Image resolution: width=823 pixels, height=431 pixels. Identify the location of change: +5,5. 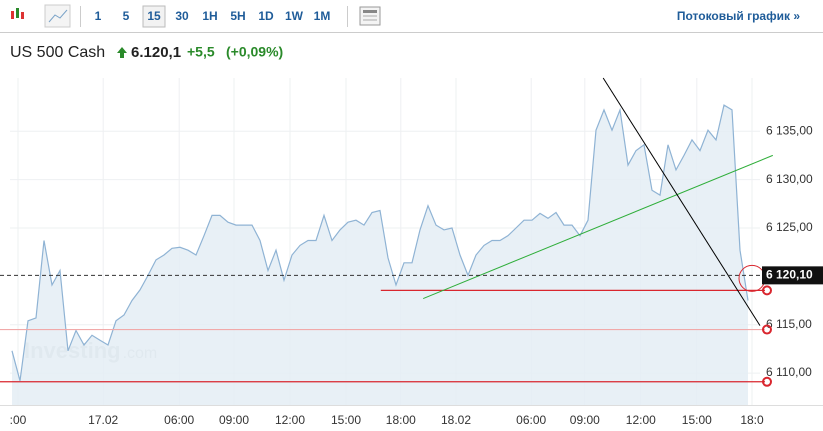
(201, 52).